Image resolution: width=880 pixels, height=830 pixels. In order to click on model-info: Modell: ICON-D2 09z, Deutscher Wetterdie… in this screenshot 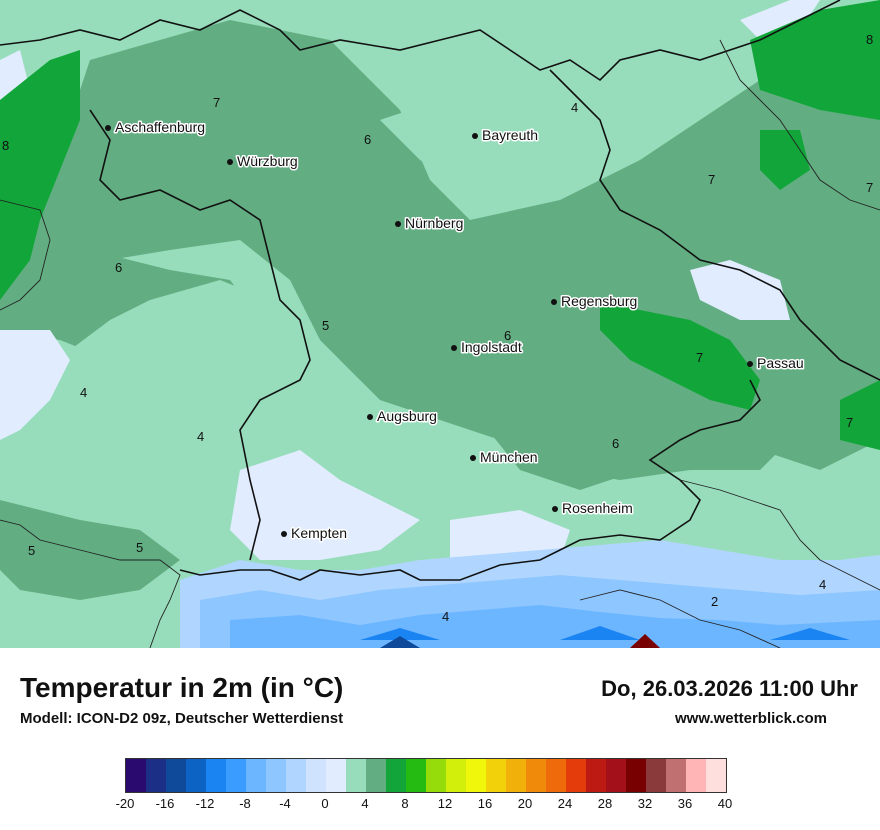, I will do `click(182, 718)`.